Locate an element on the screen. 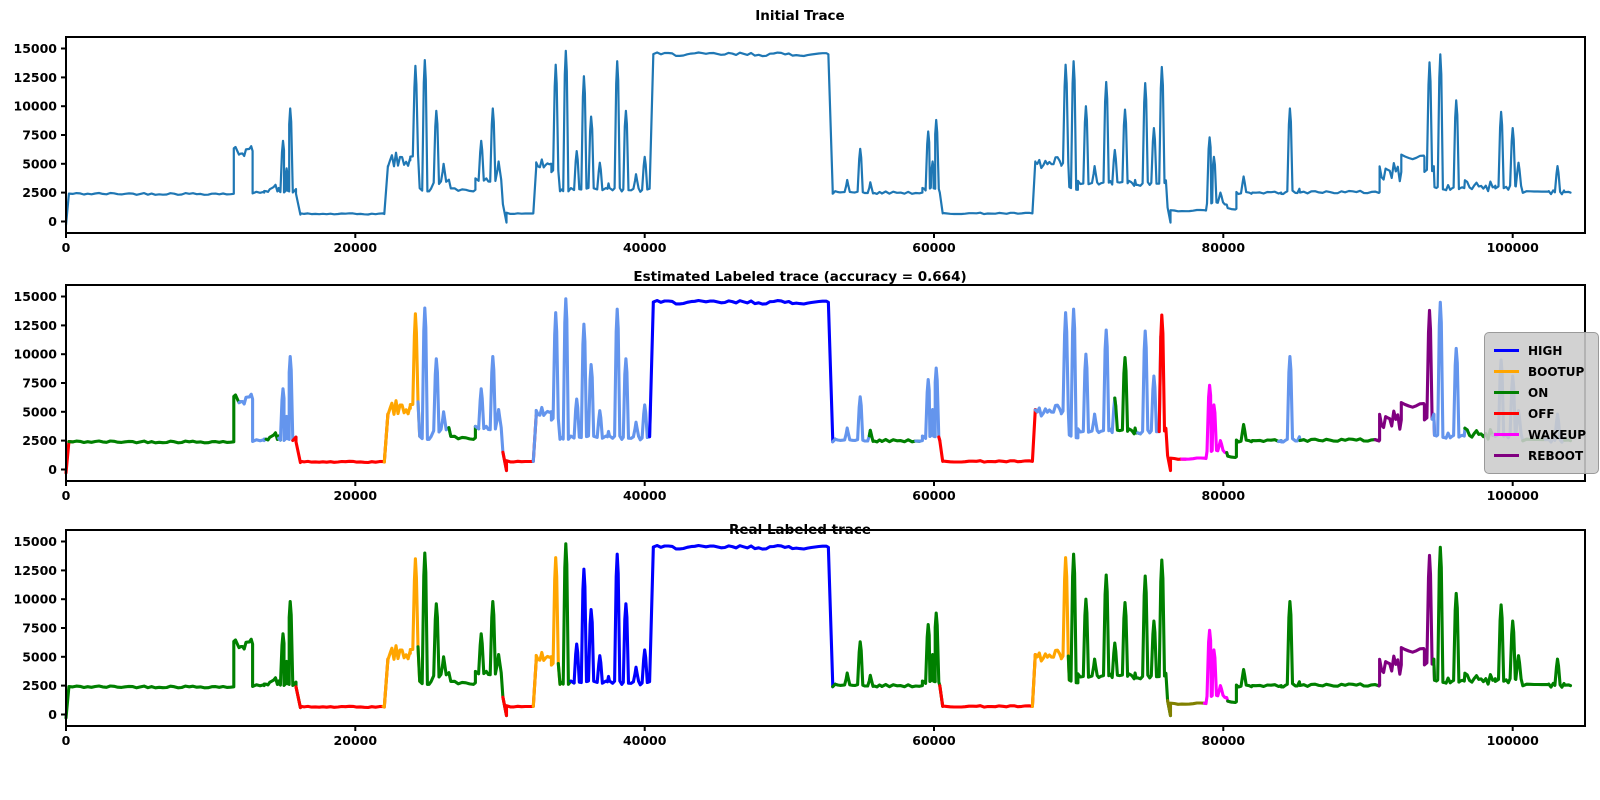 This screenshot has width=1600, height=800. legend: HIGH BOOTUP ON OFF WAKEUP REBOOT is located at coordinates (1541, 403).